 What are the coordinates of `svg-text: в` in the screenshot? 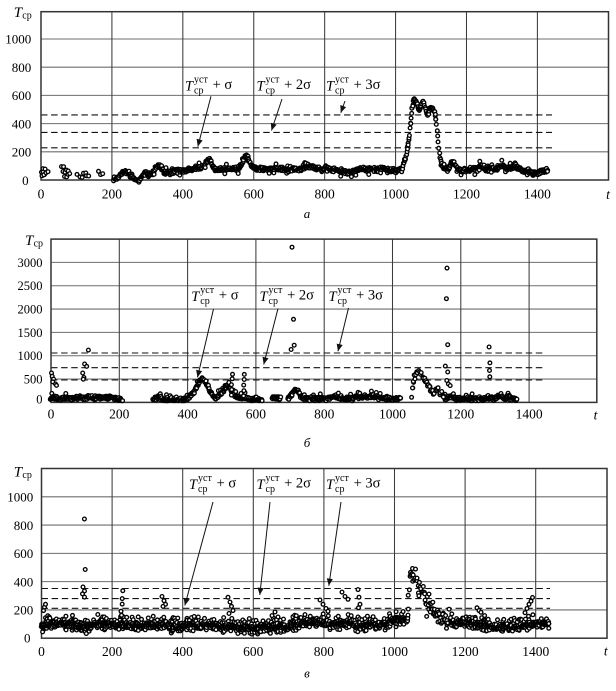 It's located at (307, 673).